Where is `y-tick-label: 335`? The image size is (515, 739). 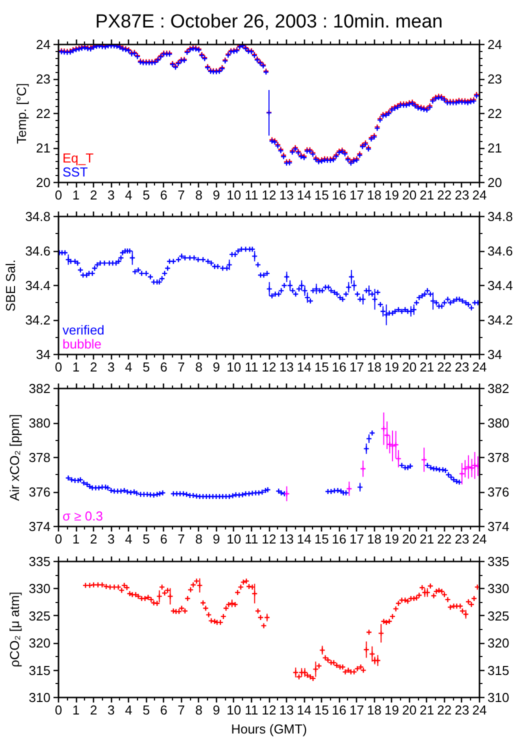
y-tick-label: 335 is located at coordinates (39, 561).